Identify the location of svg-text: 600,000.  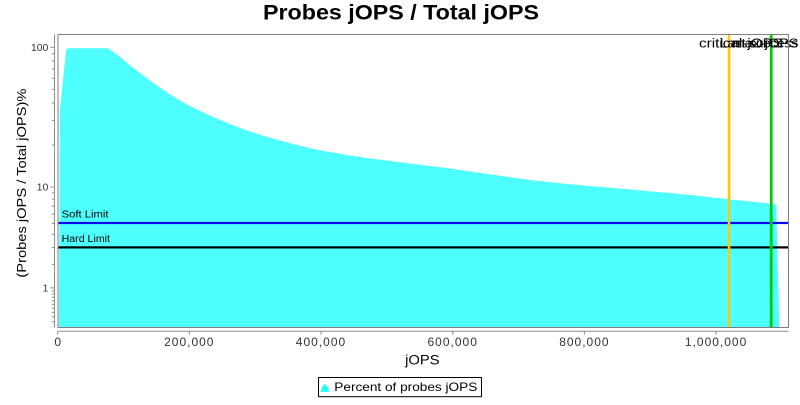
(453, 342).